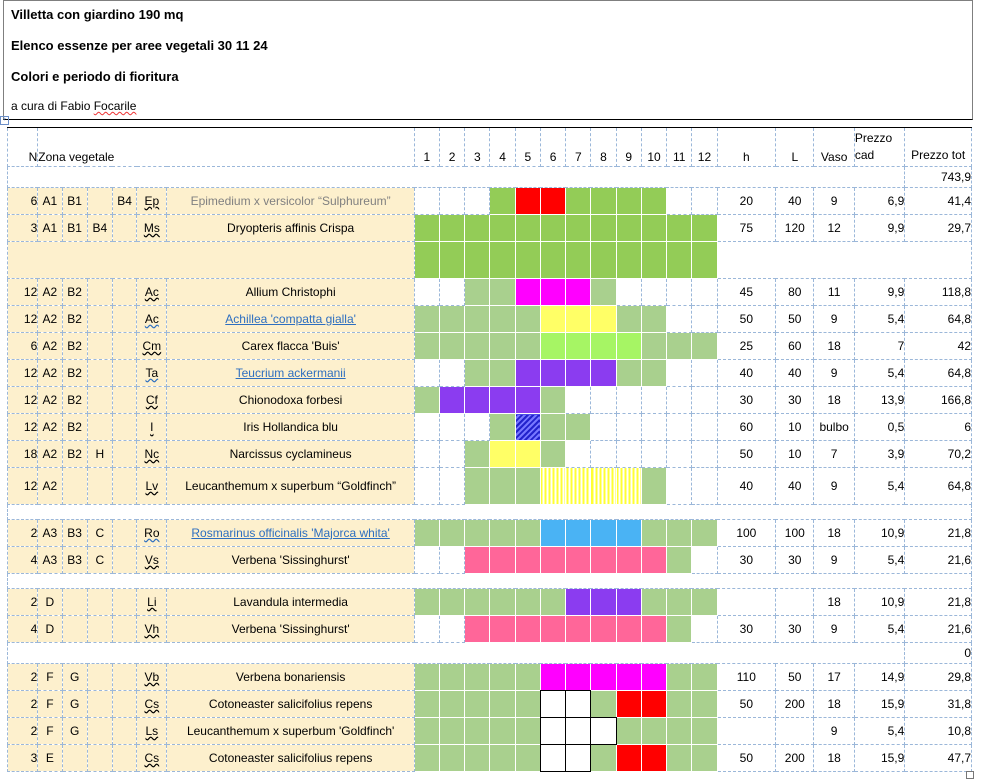  What do you see at coordinates (879, 602) in the screenshot?
I see `unit-price-cell: 10,9` at bounding box center [879, 602].